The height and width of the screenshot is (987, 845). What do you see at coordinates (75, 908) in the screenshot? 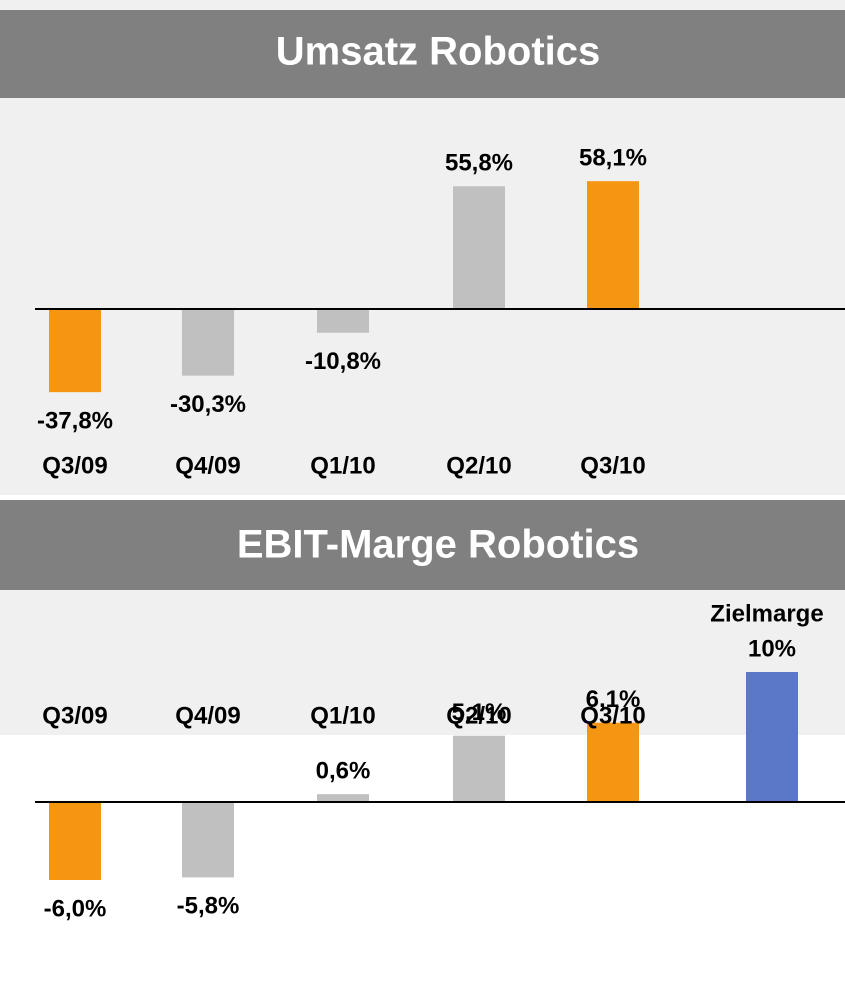
I see `value-label: -6,0%` at bounding box center [75, 908].